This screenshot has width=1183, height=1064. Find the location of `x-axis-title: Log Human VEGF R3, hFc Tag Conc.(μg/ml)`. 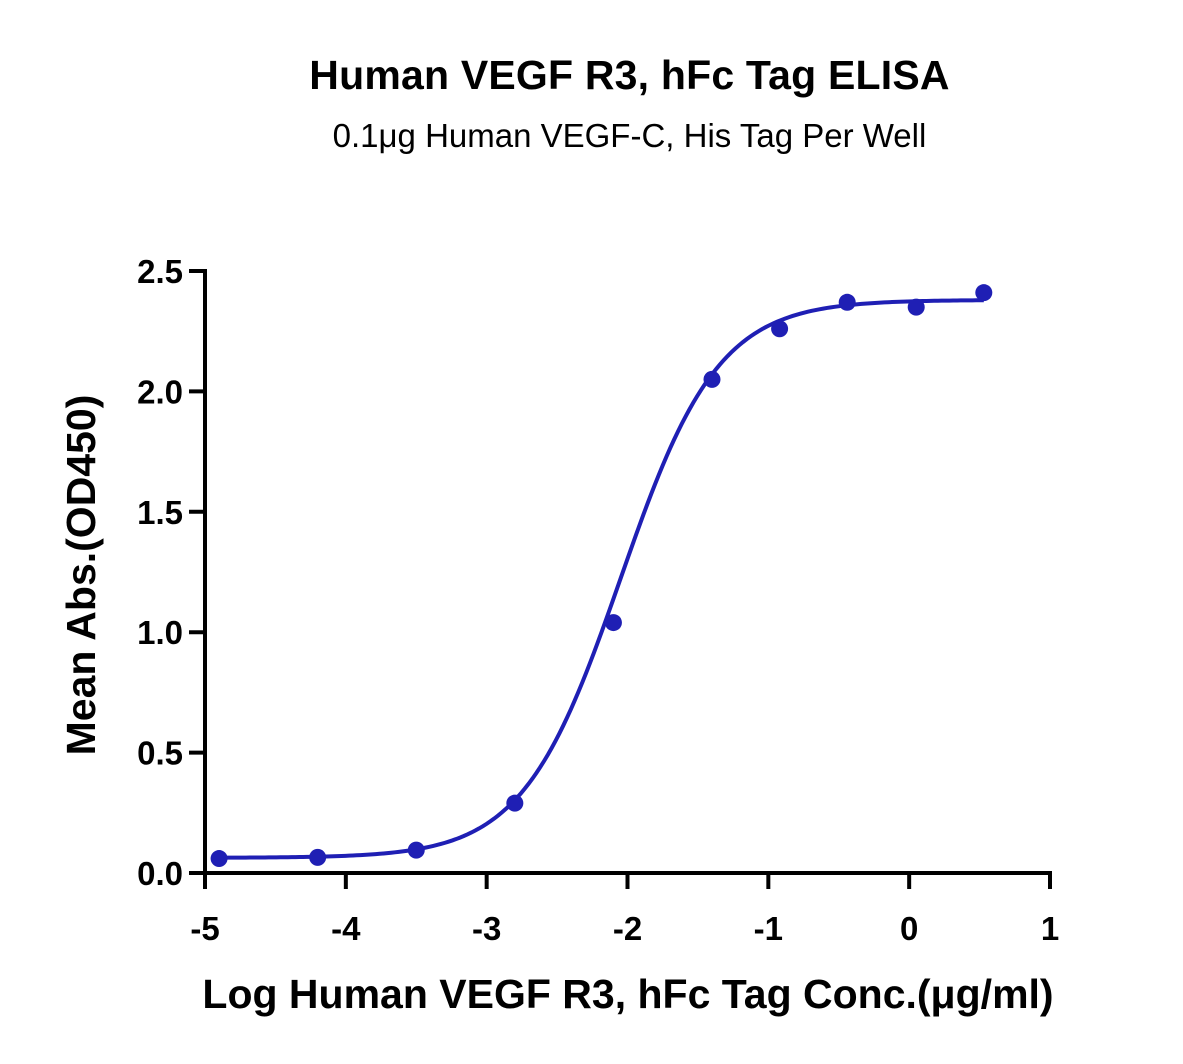

x-axis-title: Log Human VEGF R3, hFc Tag Conc.(μg/ml) is located at coordinates (627, 994).